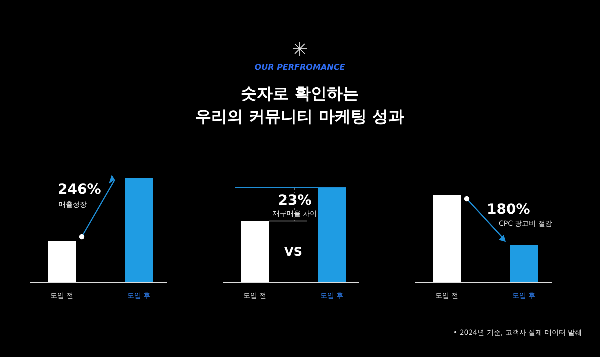 The image size is (600, 357). I want to click on annotation: VS, so click(293, 252).